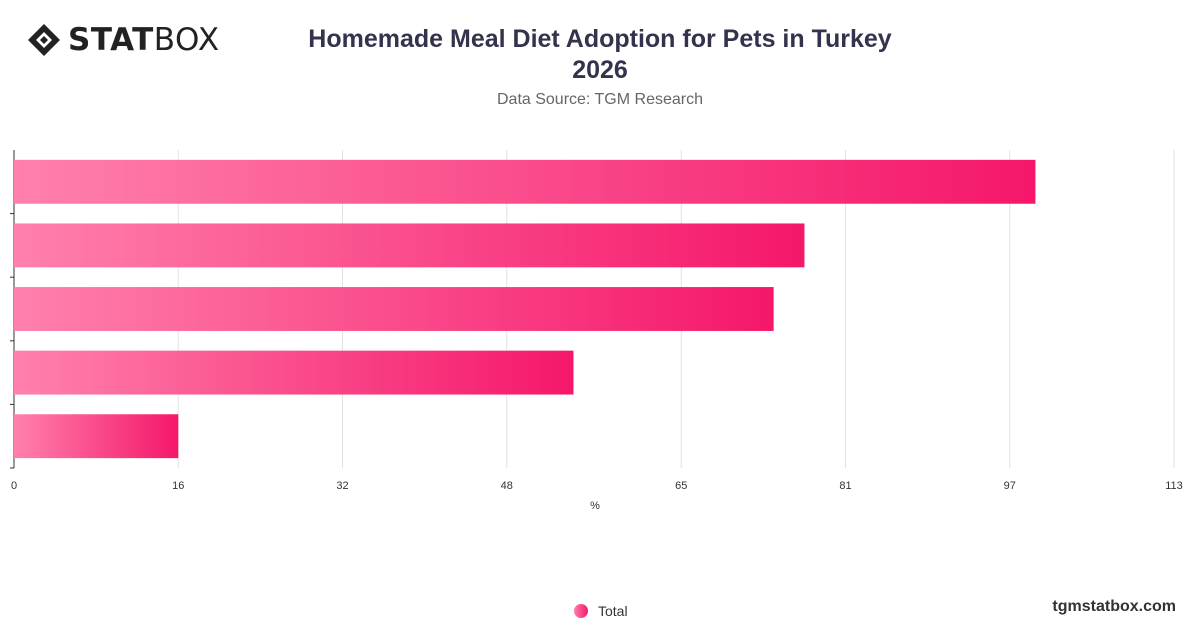 This screenshot has width=1200, height=628. Describe the element at coordinates (595, 506) in the screenshot. I see `x-axis-label: %` at that location.